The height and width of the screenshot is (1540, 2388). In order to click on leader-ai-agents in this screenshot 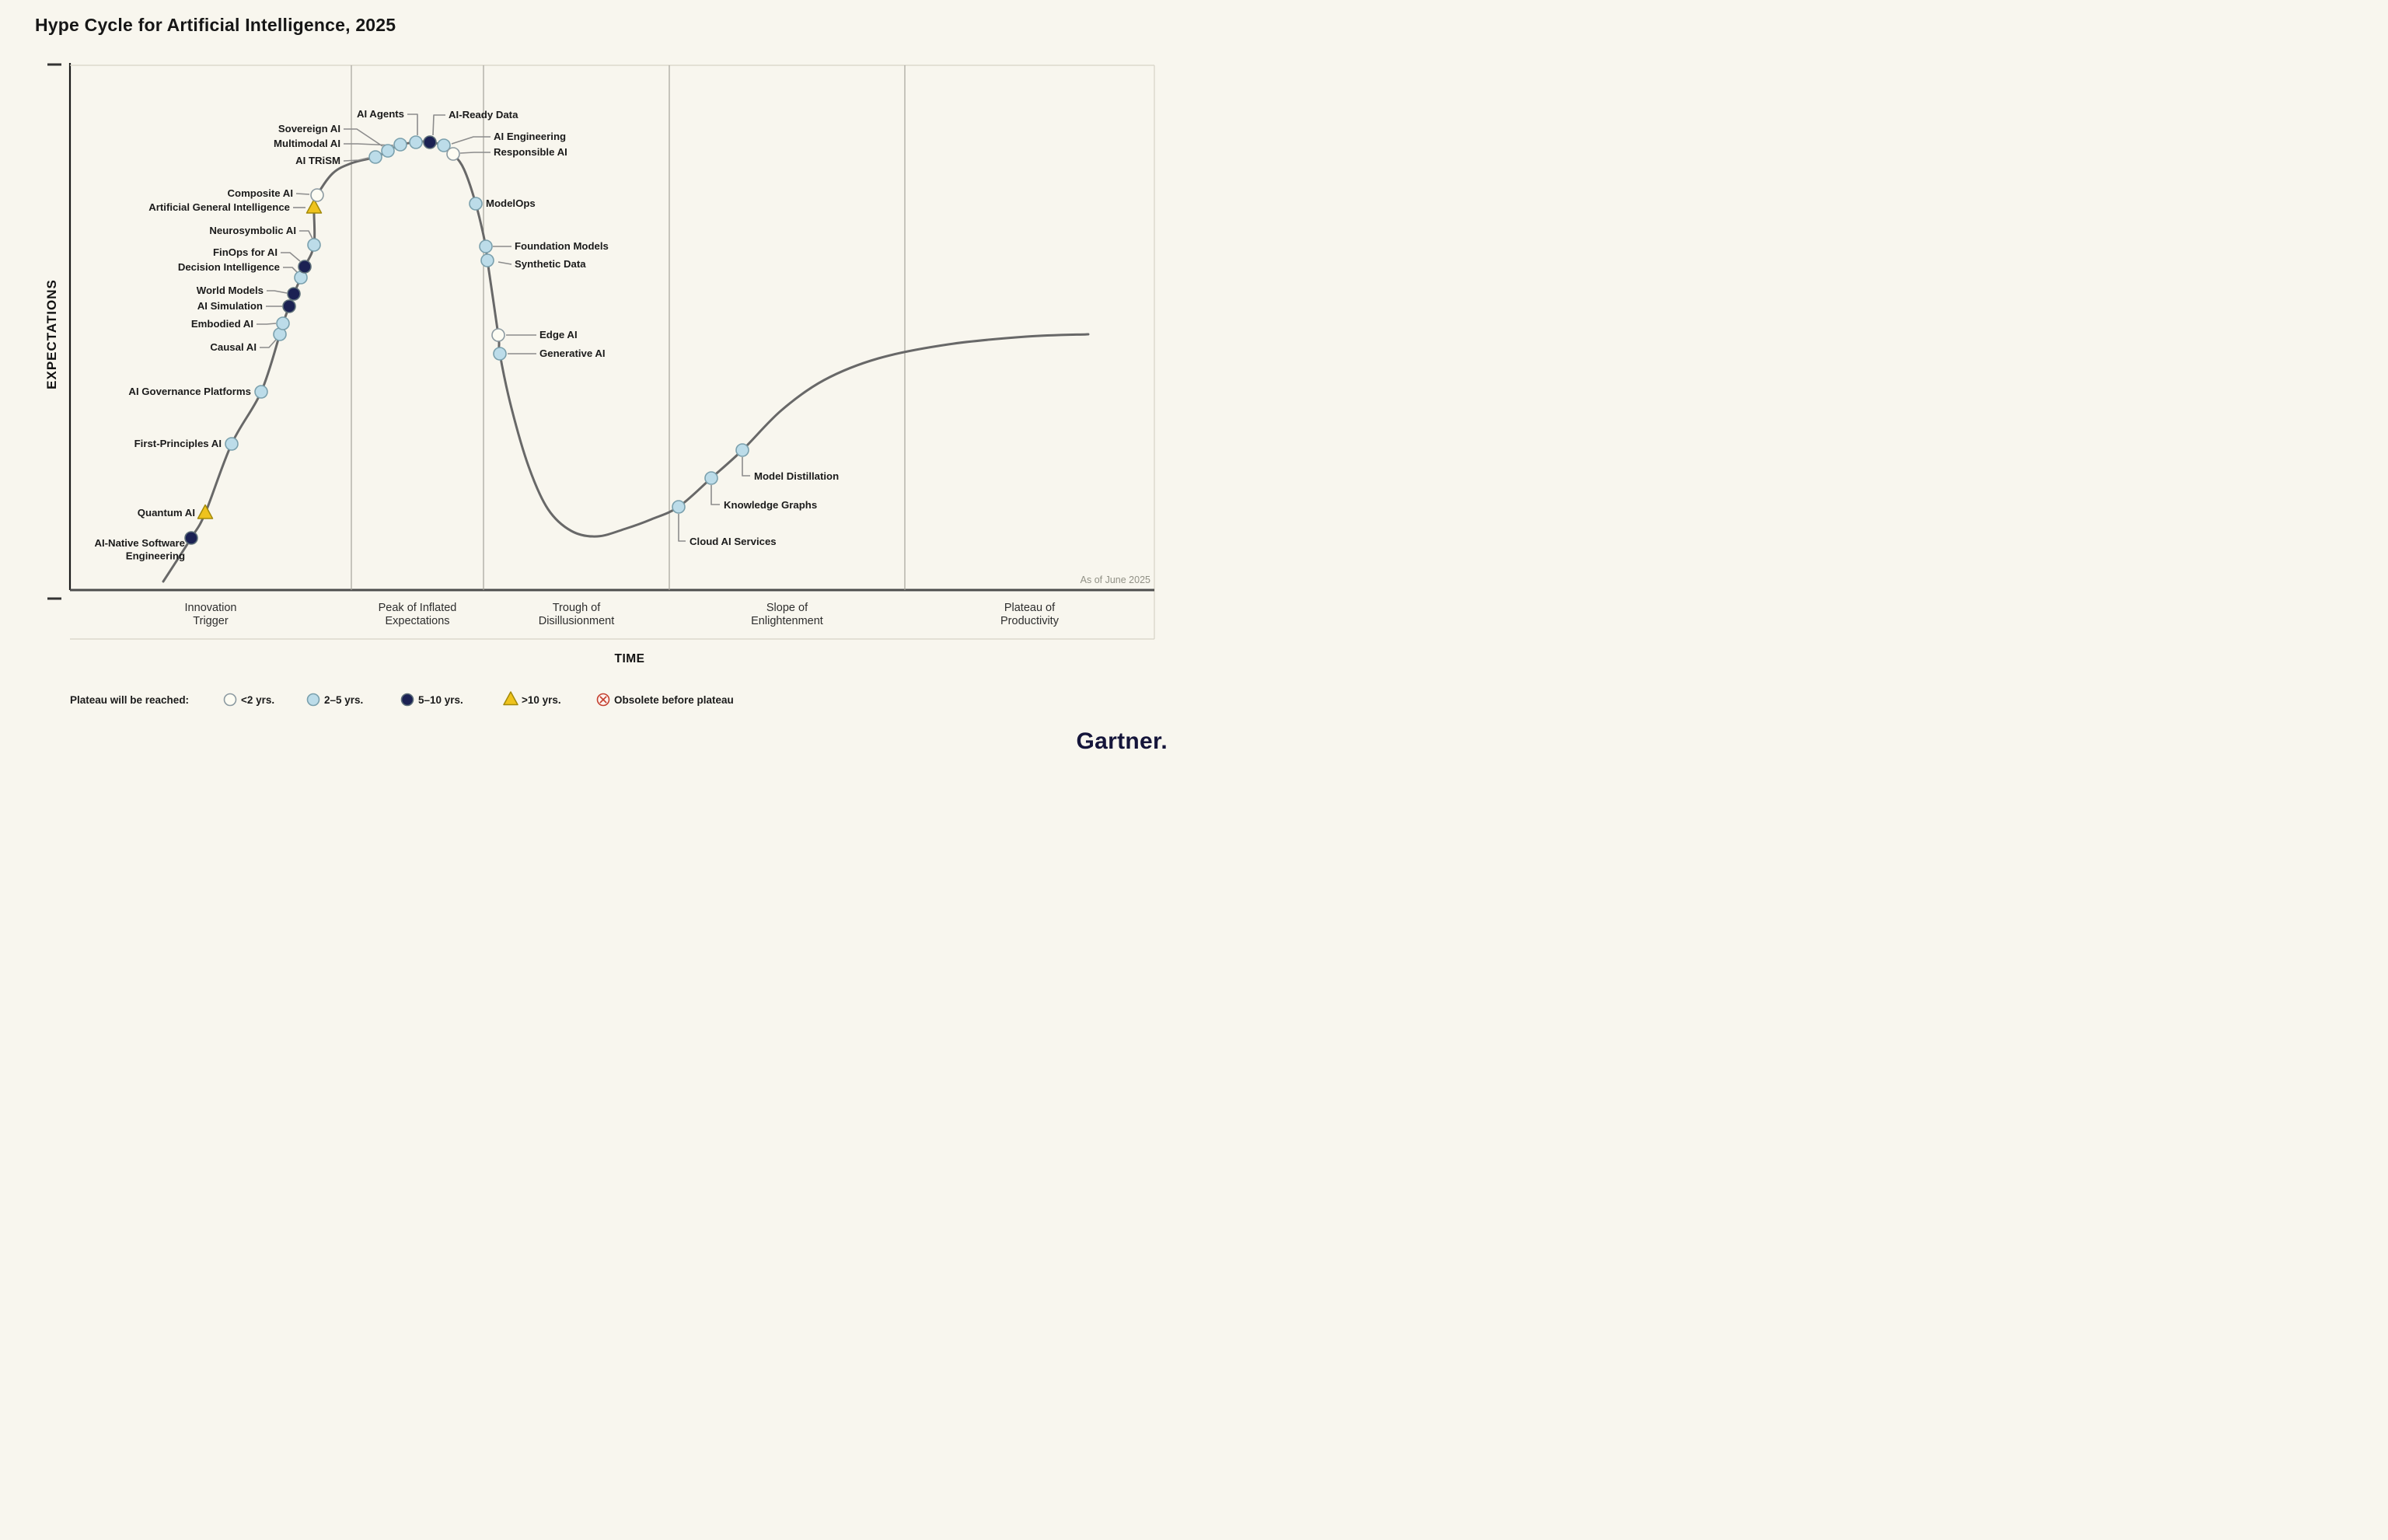, I will do `click(412, 124)`.